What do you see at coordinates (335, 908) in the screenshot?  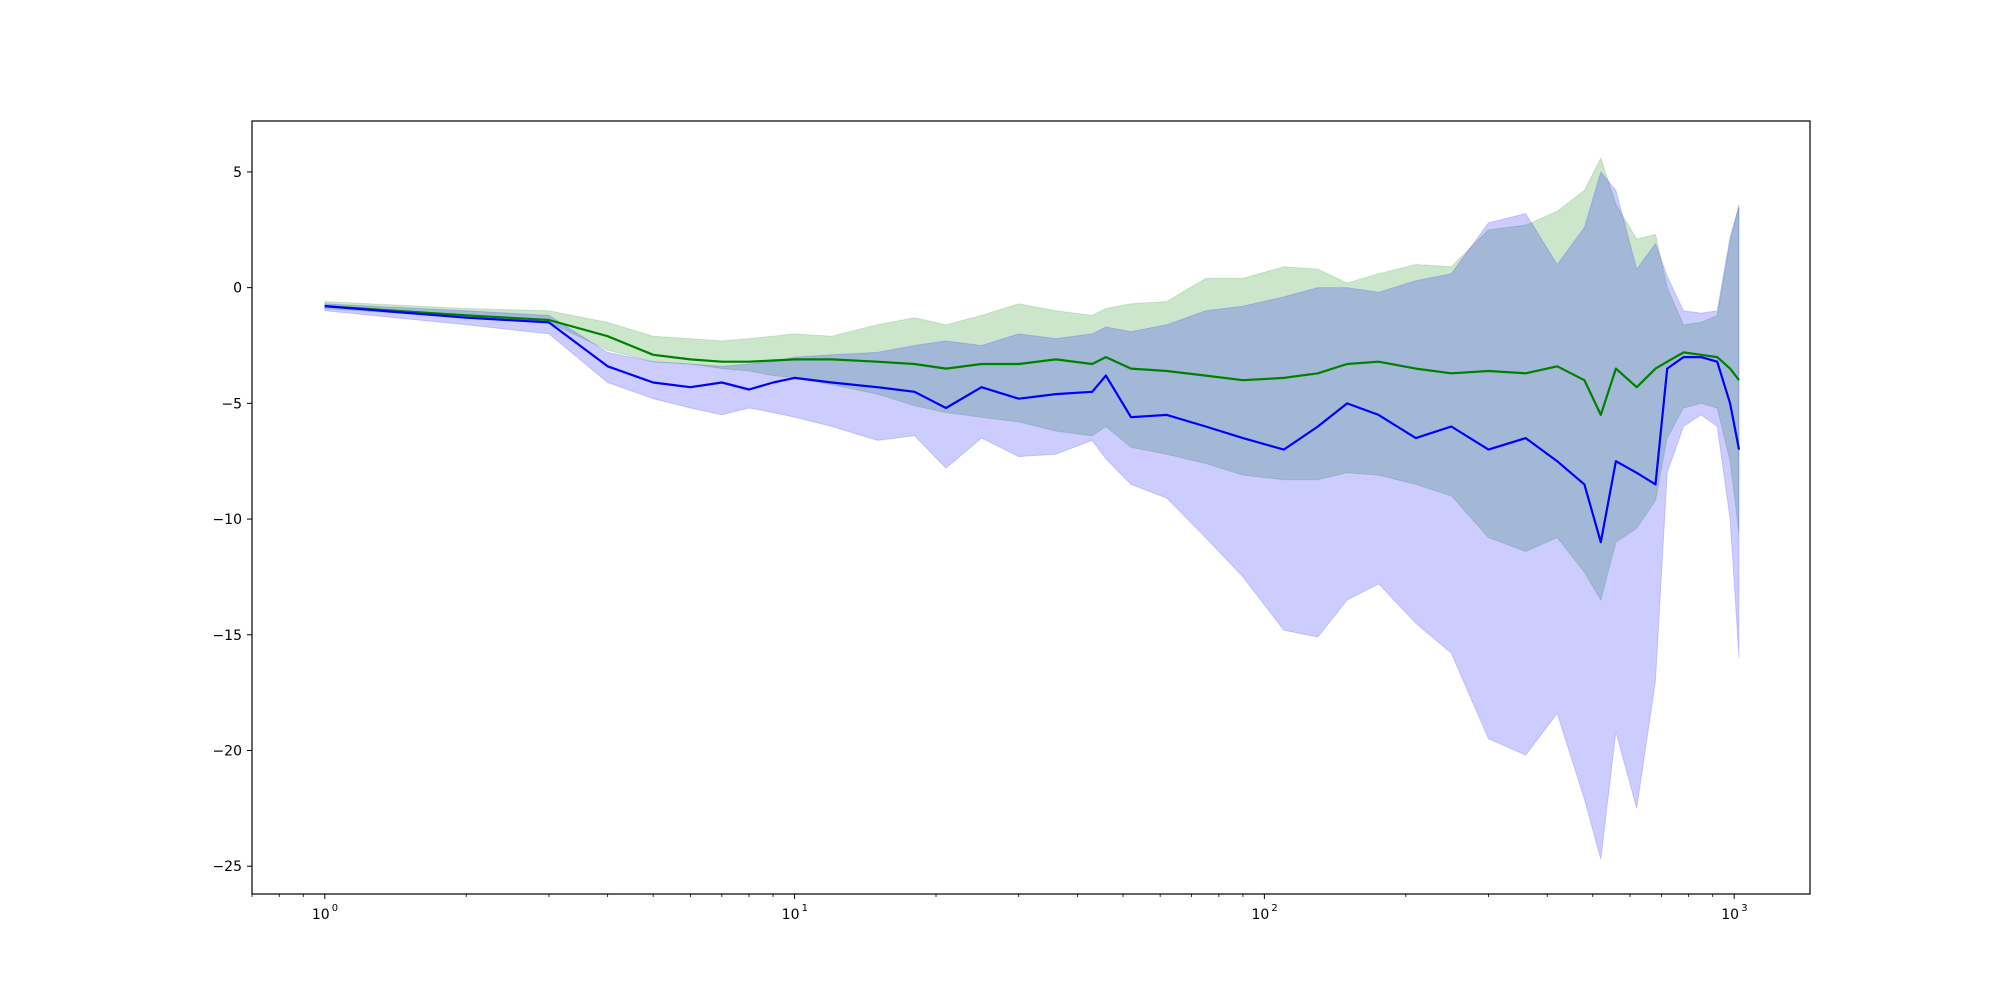 I see `x-tick-exponent: 0` at bounding box center [335, 908].